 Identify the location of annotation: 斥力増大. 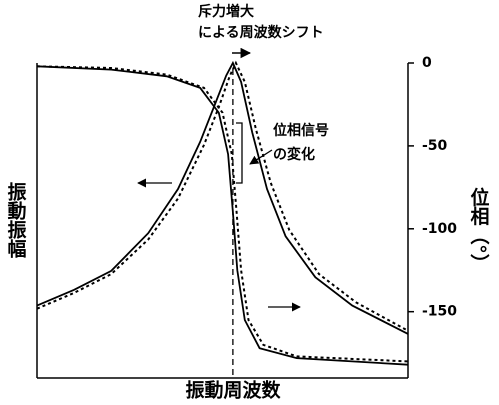
(226, 11).